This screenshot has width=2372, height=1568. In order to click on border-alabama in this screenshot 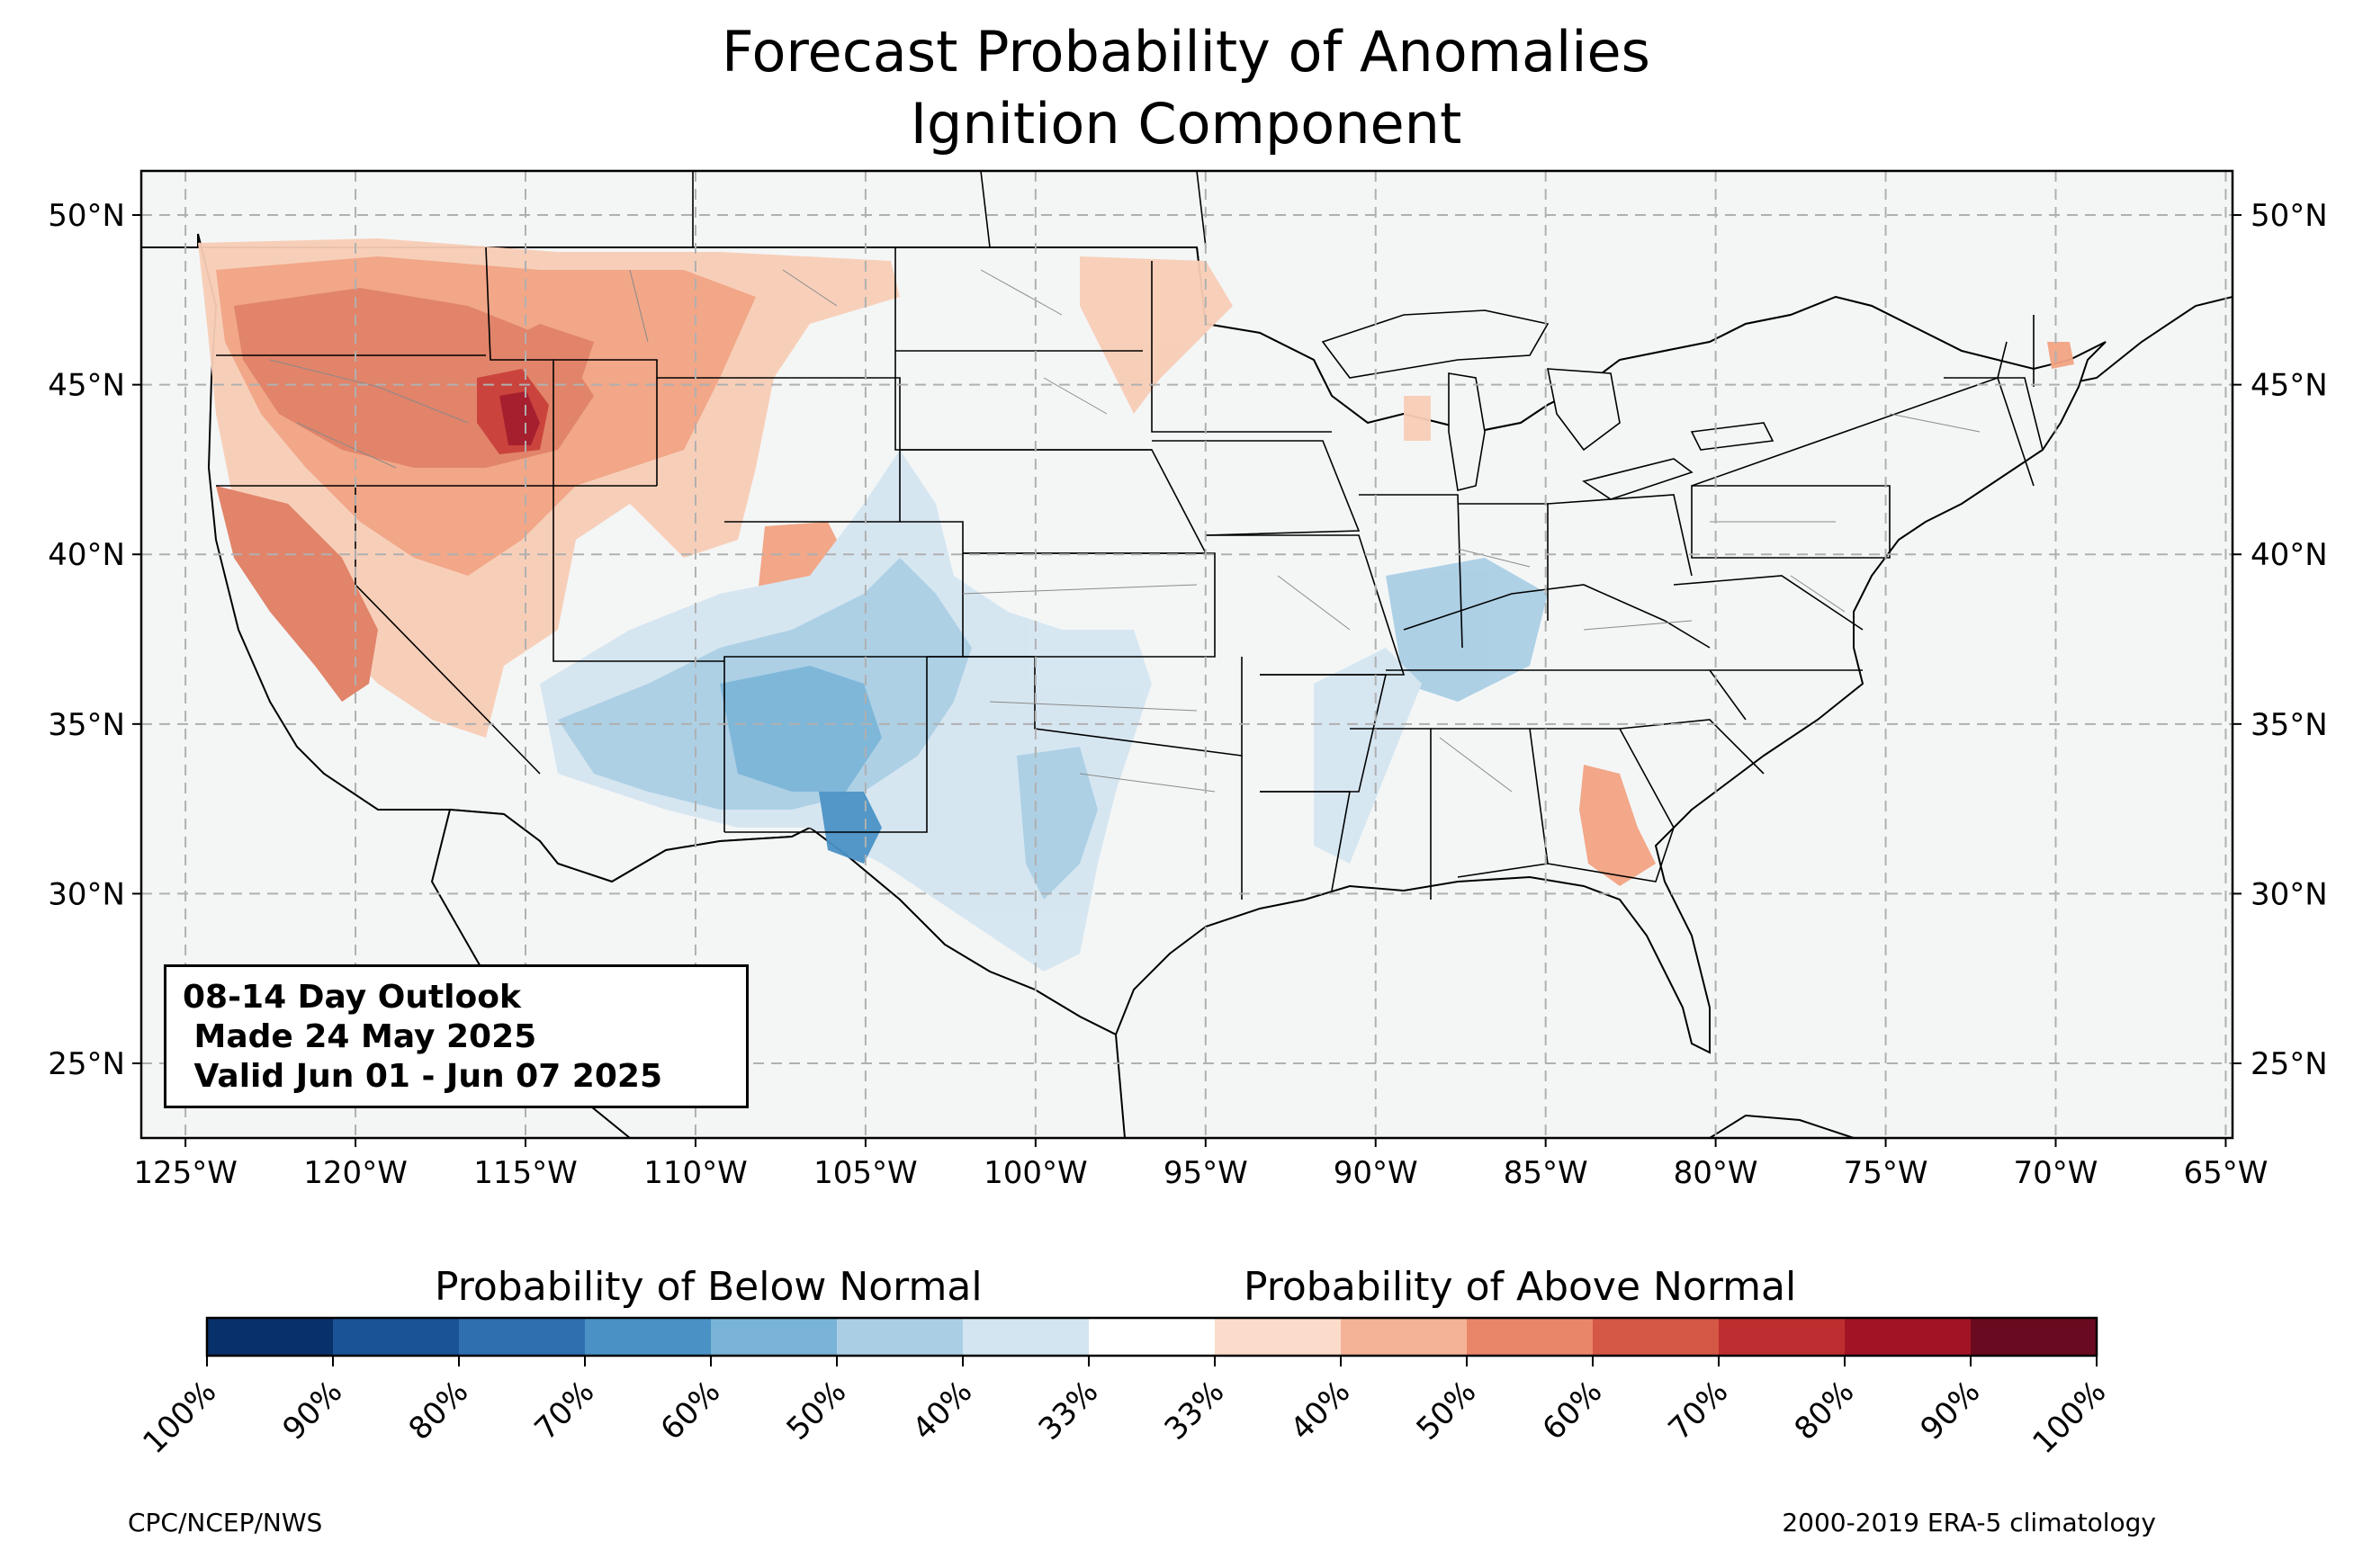, I will do `click(1490, 803)`.